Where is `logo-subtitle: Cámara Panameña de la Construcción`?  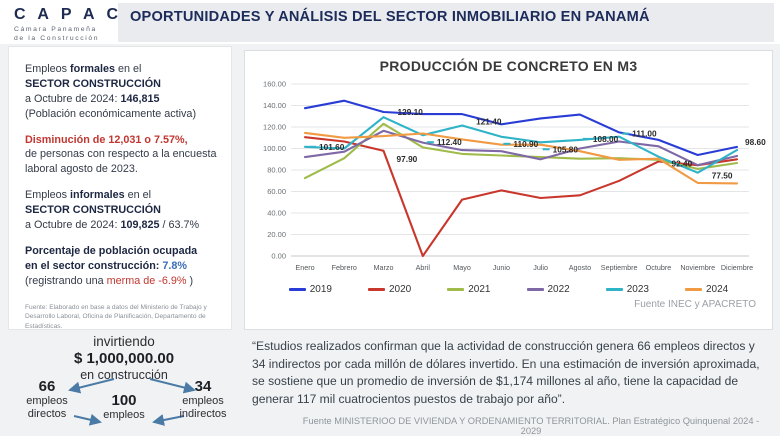
logo-subtitle: Cámara Panameña de la Construcción is located at coordinates (69, 34).